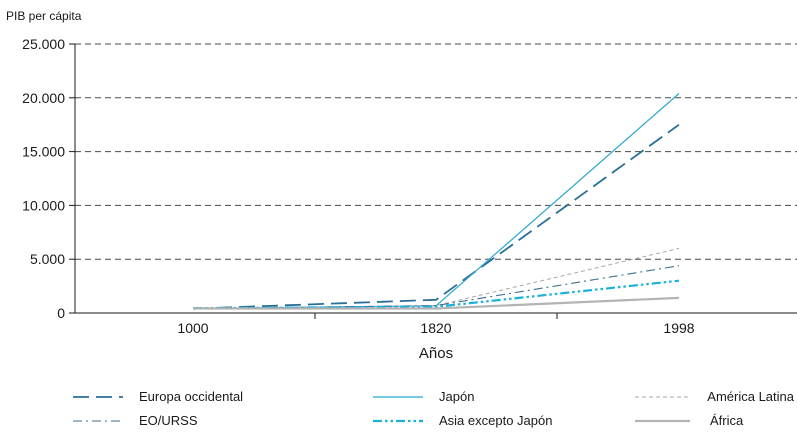 The width and height of the screenshot is (797, 437). Describe the element at coordinates (44, 16) in the screenshot. I see `y-axis-label: PIB per cápita` at that location.